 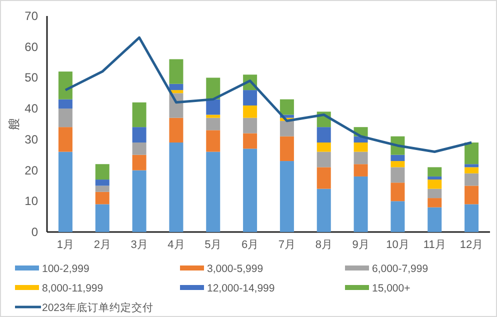 I want to click on x-tick-label: 8月, so click(x=323, y=245).